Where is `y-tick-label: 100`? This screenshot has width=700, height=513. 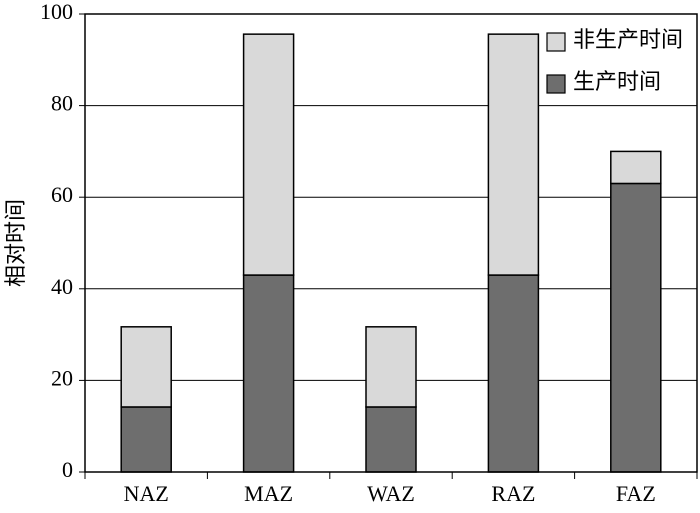 y-tick-label: 100 is located at coordinates (56, 12).